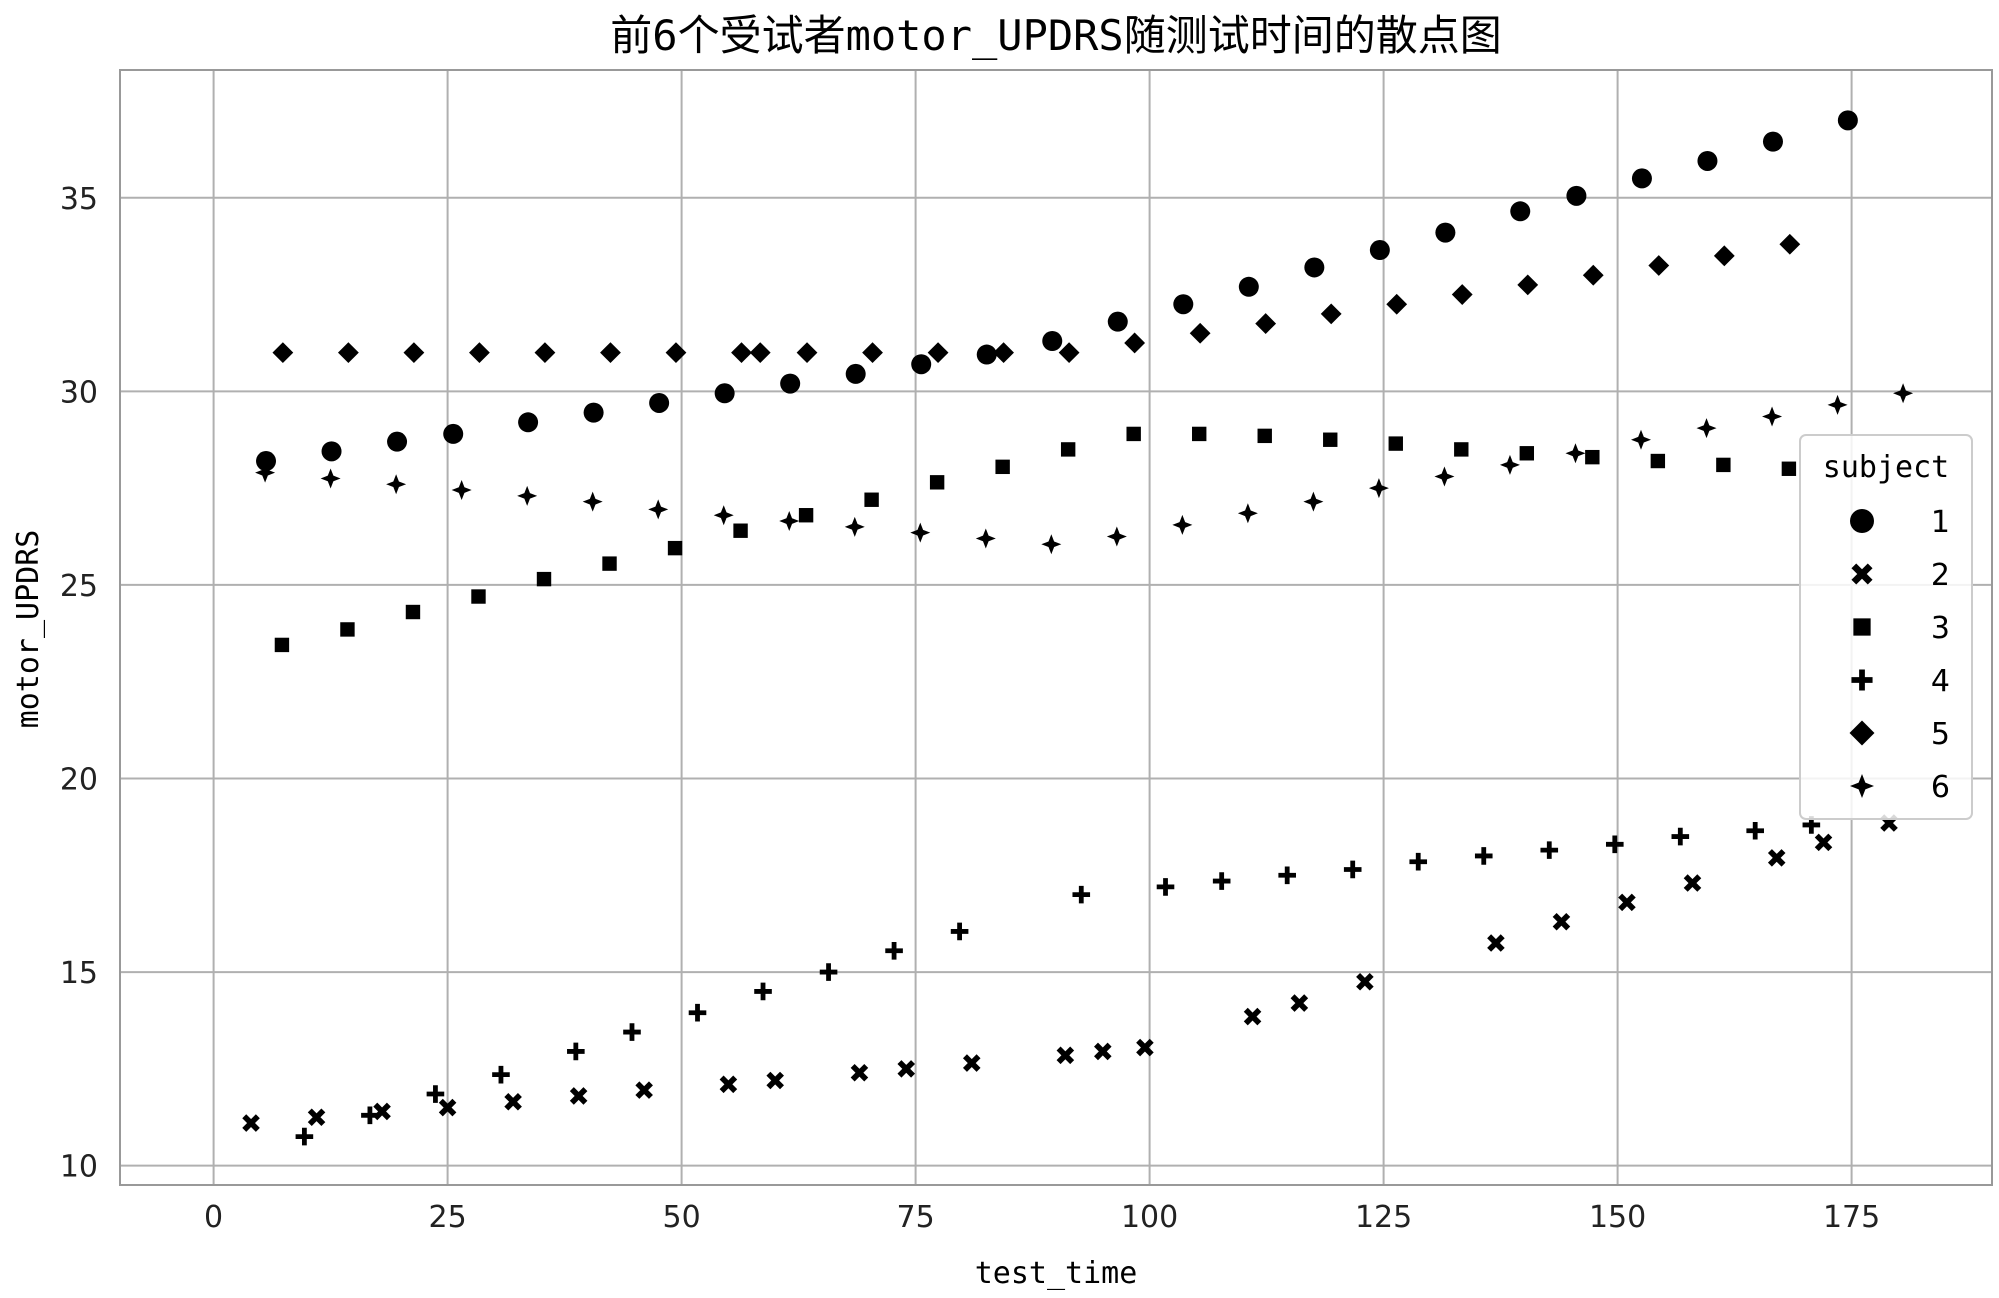 This screenshot has height=1298, width=1999. I want to click on x-tick-label: 75, so click(916, 1217).